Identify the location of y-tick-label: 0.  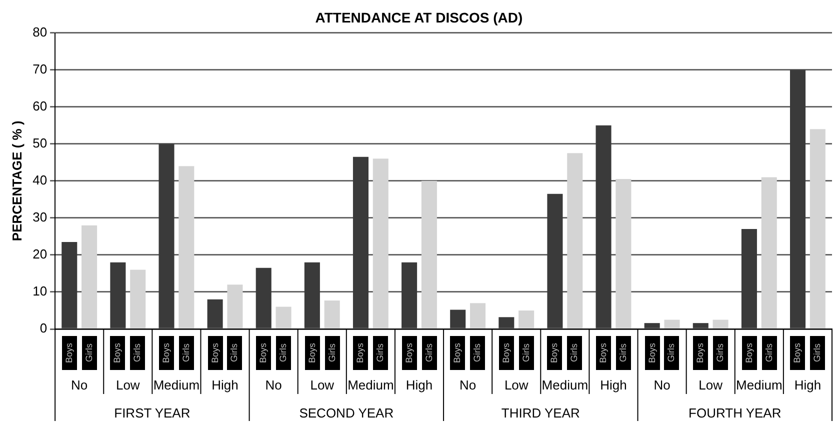
(44, 328).